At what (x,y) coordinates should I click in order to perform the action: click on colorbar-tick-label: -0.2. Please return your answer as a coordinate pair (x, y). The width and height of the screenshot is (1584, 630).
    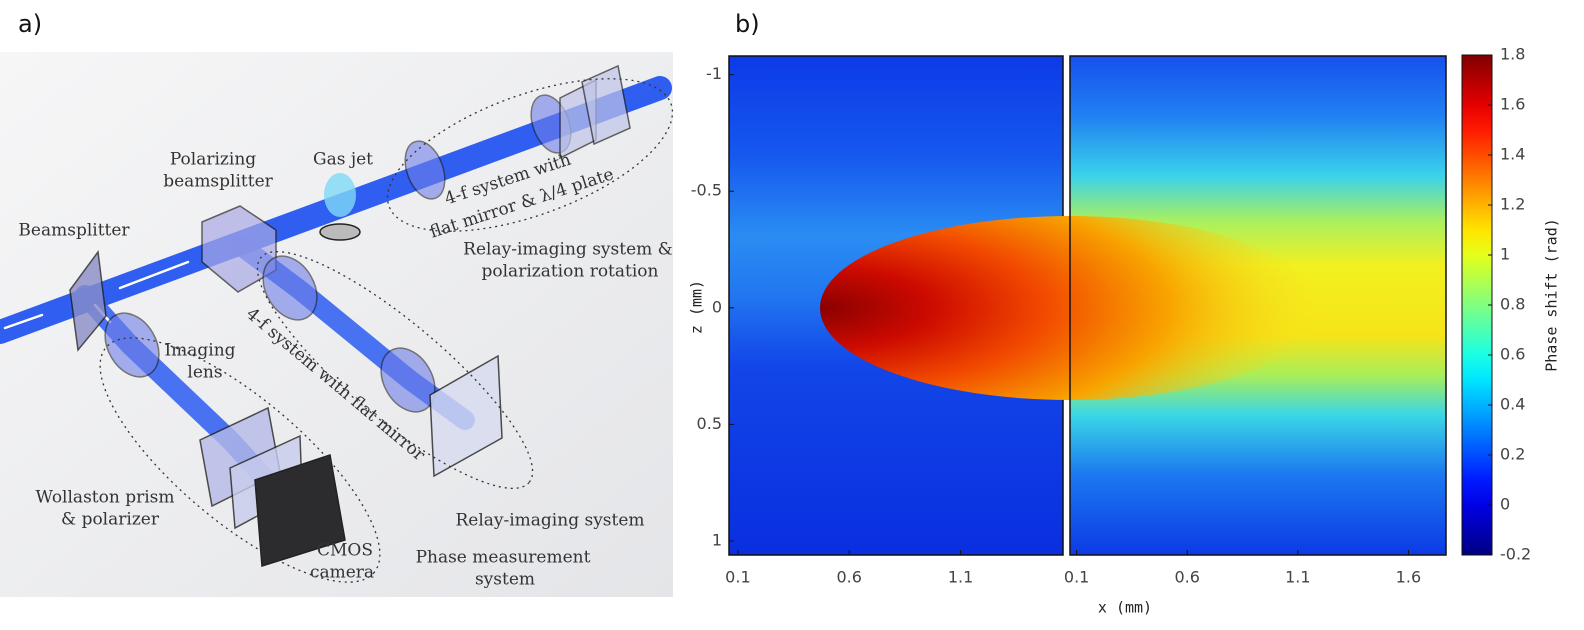
    Looking at the image, I should click on (1515, 554).